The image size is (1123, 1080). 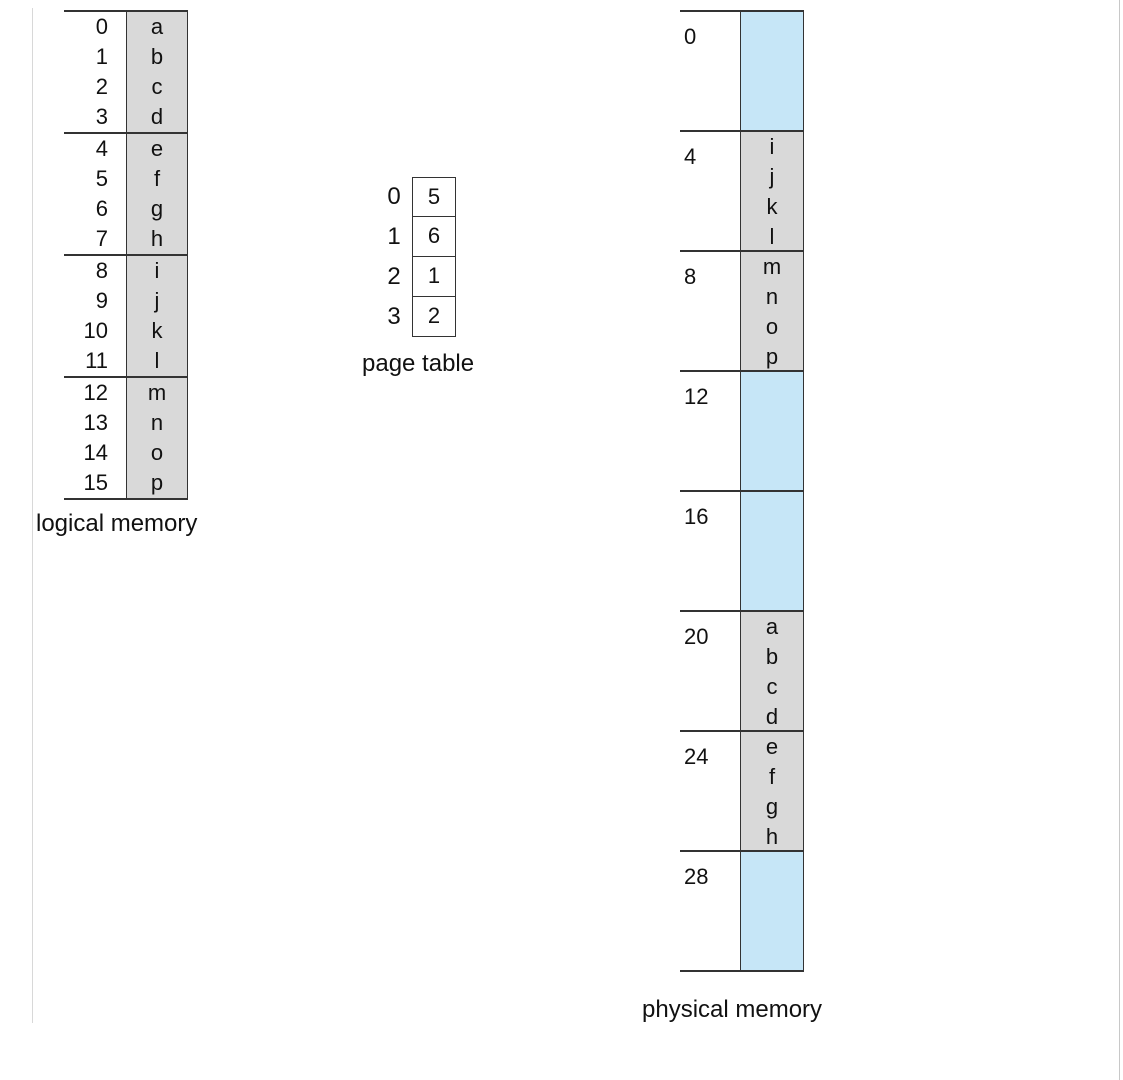 I want to click on physical-address-label: 8, so click(x=690, y=276).